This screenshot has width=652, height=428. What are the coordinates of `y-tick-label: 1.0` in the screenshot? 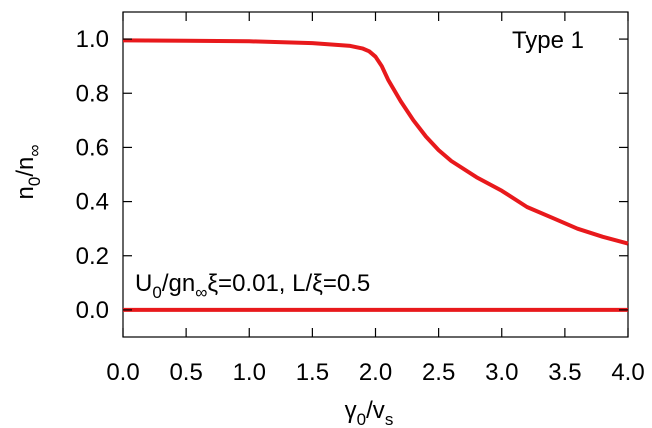 It's located at (92, 39).